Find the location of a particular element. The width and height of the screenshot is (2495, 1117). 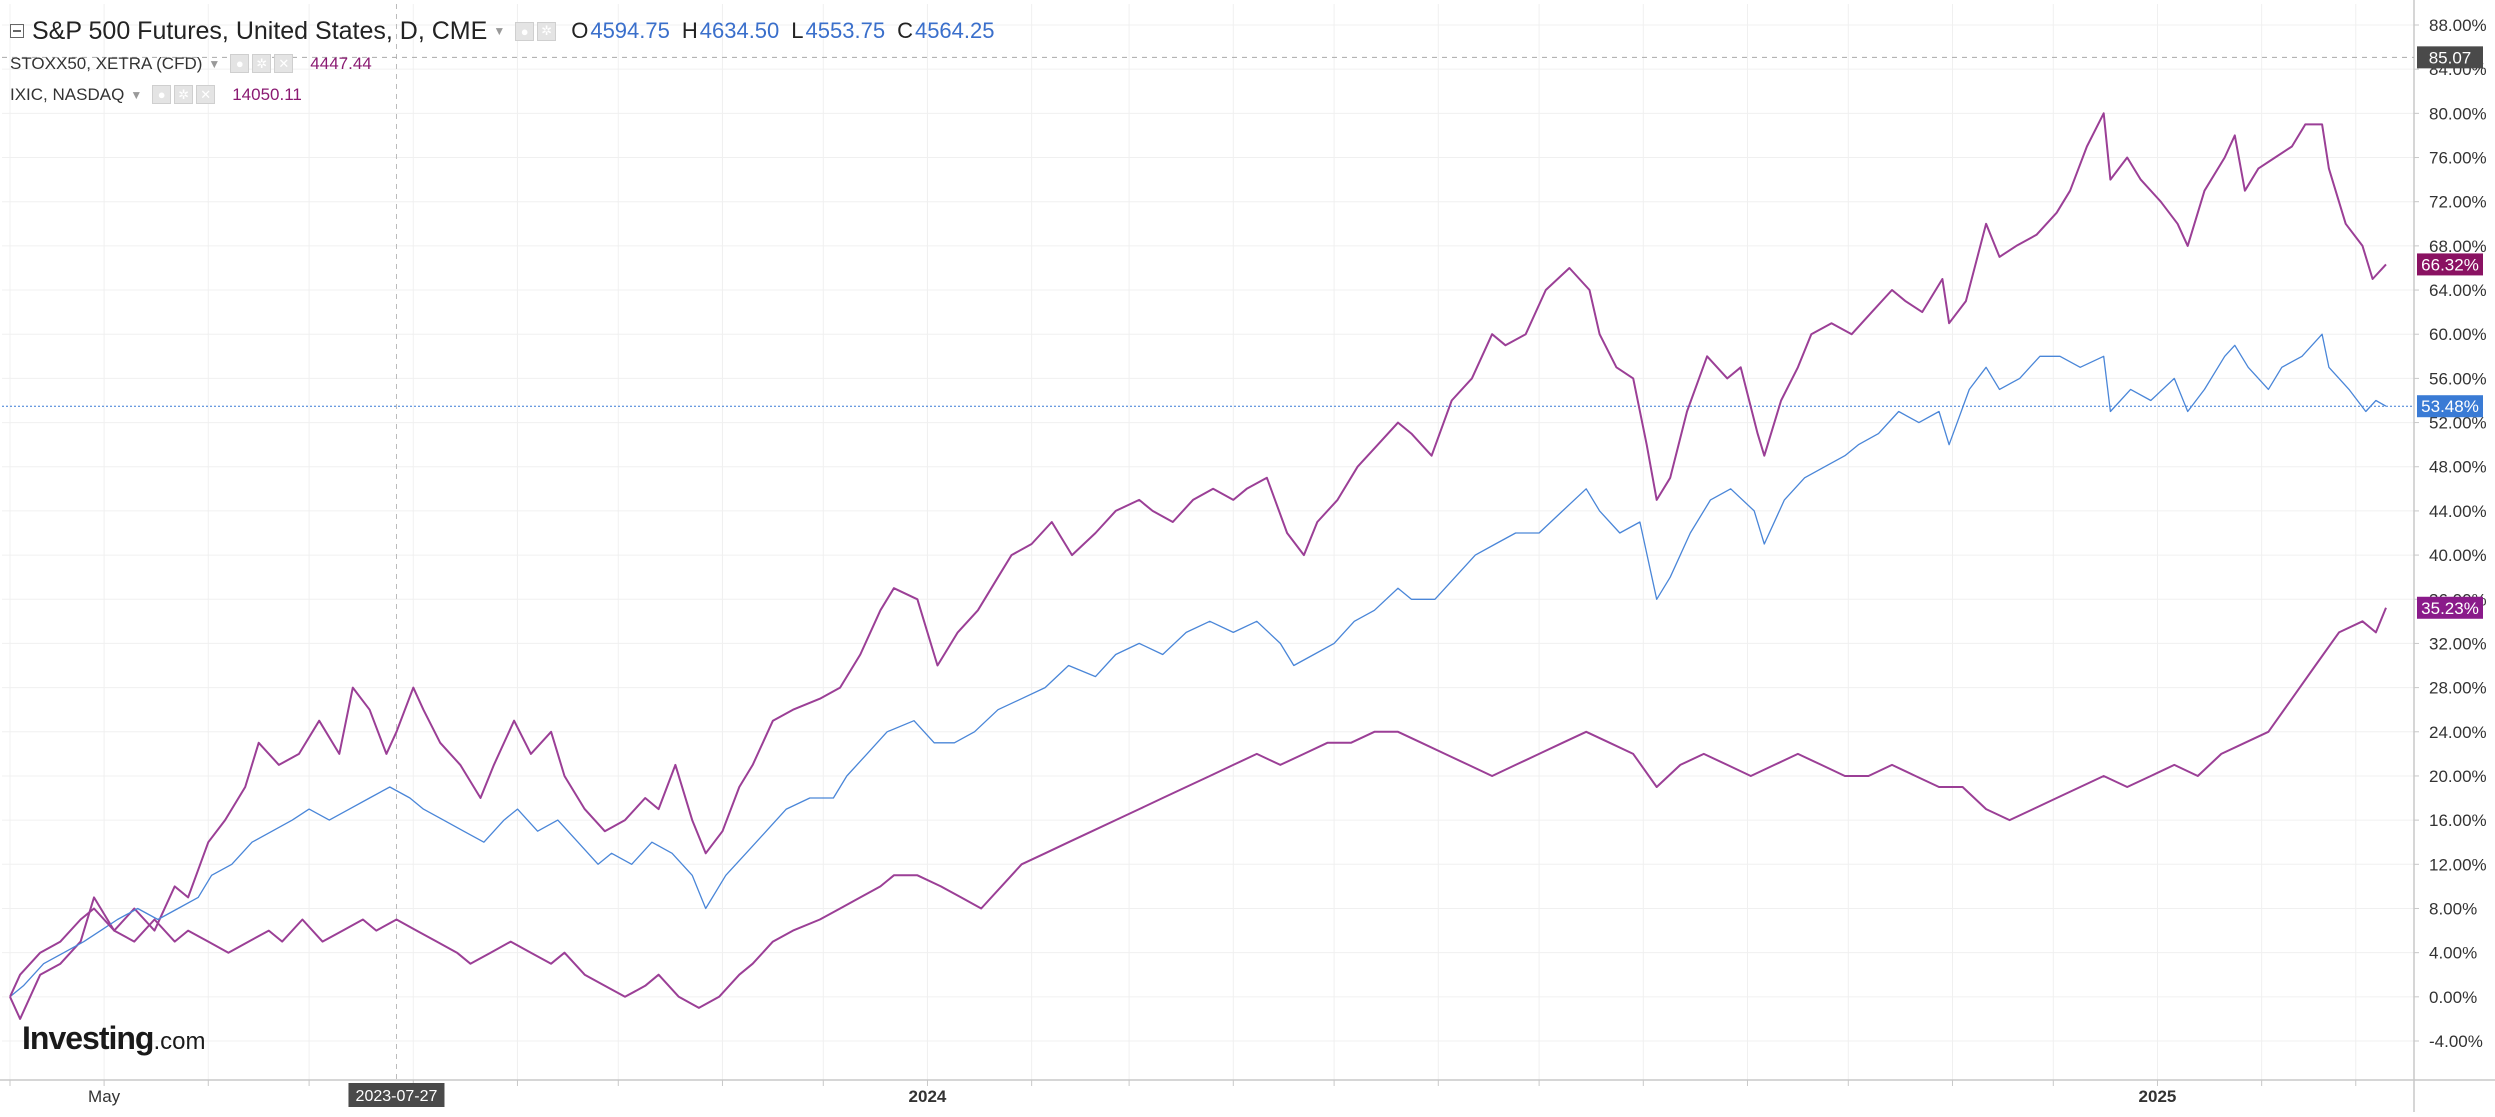

value-badge-label-level: 85.07 is located at coordinates (2450, 57).